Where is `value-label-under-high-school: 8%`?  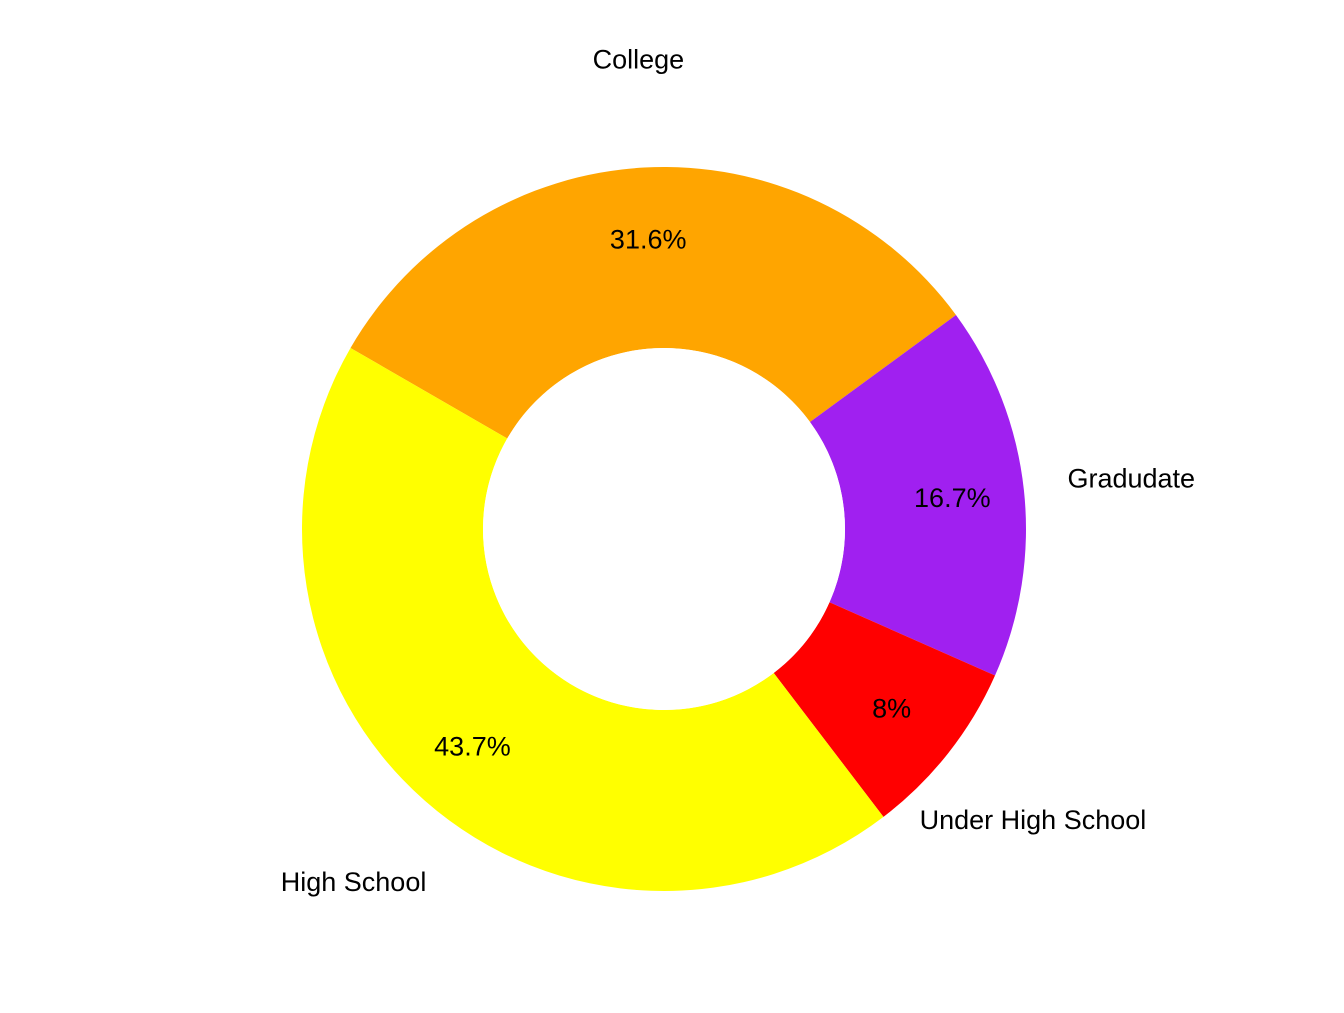 value-label-under-high-school: 8% is located at coordinates (891, 709).